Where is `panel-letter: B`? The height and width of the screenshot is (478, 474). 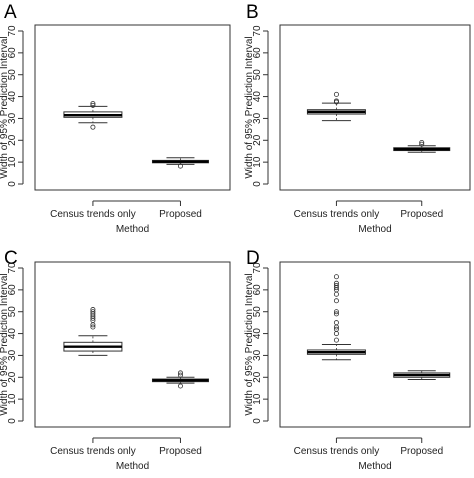 panel-letter: B is located at coordinates (252, 12).